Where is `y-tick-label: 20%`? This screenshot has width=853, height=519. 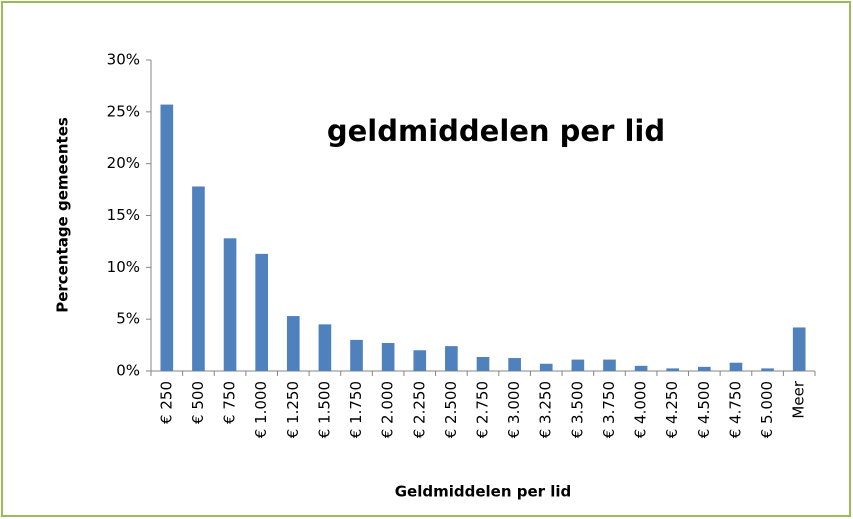
y-tick-label: 20% is located at coordinates (123, 163).